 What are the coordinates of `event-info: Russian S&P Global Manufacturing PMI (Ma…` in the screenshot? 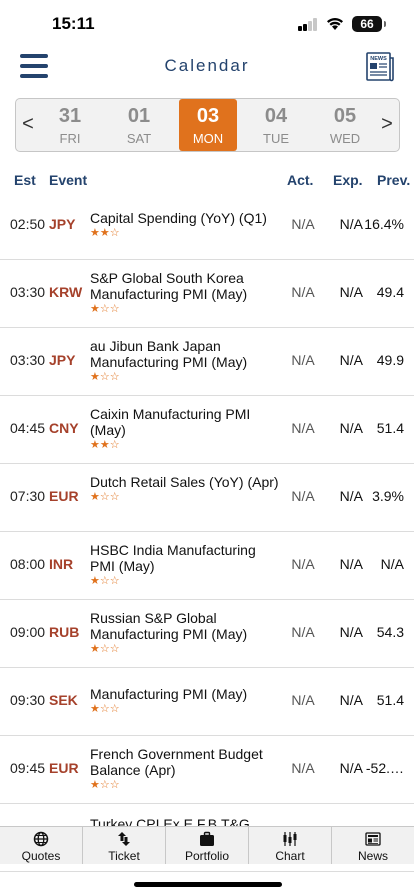 It's located at (185, 633).